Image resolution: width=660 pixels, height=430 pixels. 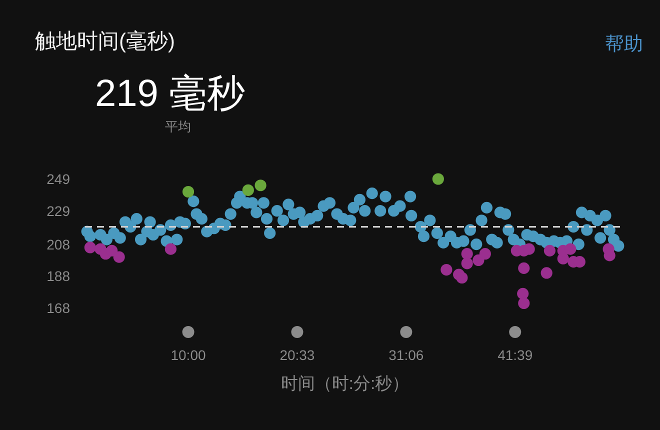 I want to click on y-tick-label: 188, so click(x=58, y=276).